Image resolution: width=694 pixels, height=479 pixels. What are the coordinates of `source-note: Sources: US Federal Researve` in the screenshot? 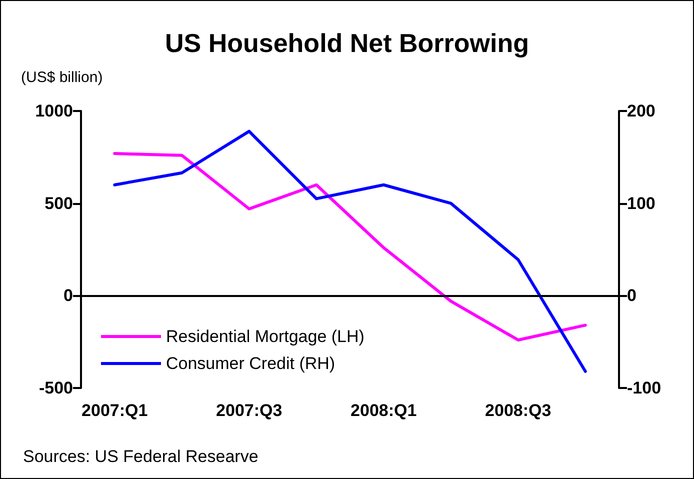 It's located at (140, 457).